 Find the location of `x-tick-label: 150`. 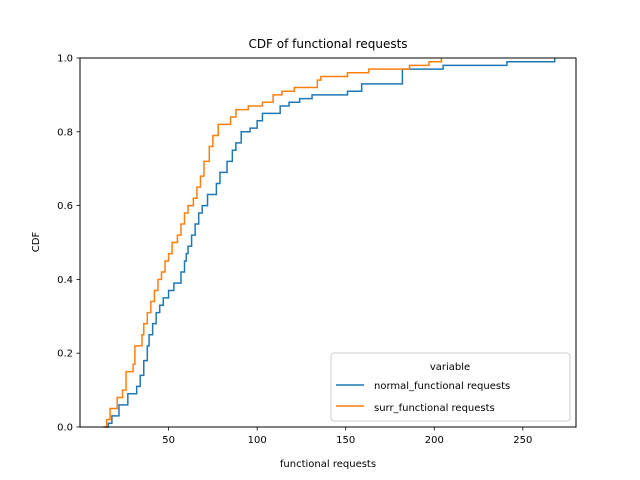

x-tick-label: 150 is located at coordinates (345, 440).